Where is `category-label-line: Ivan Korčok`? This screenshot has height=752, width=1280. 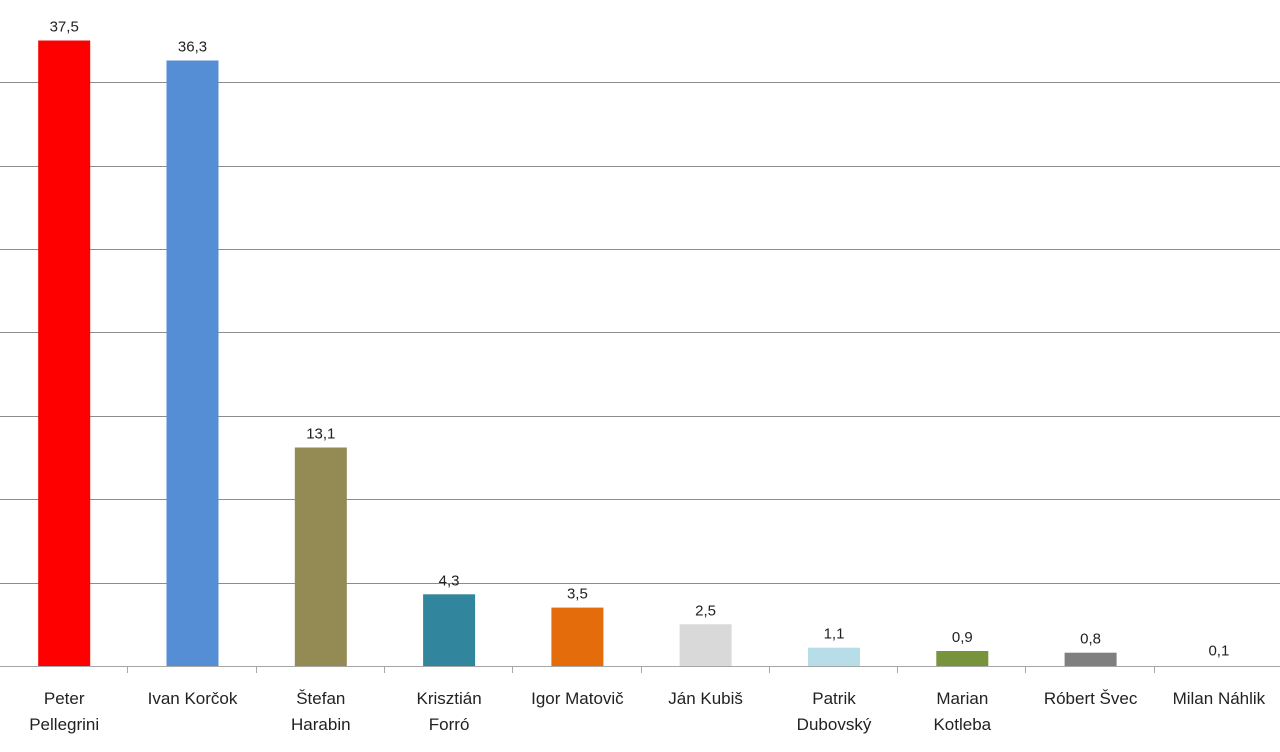 category-label-line: Ivan Korčok is located at coordinates (192, 698).